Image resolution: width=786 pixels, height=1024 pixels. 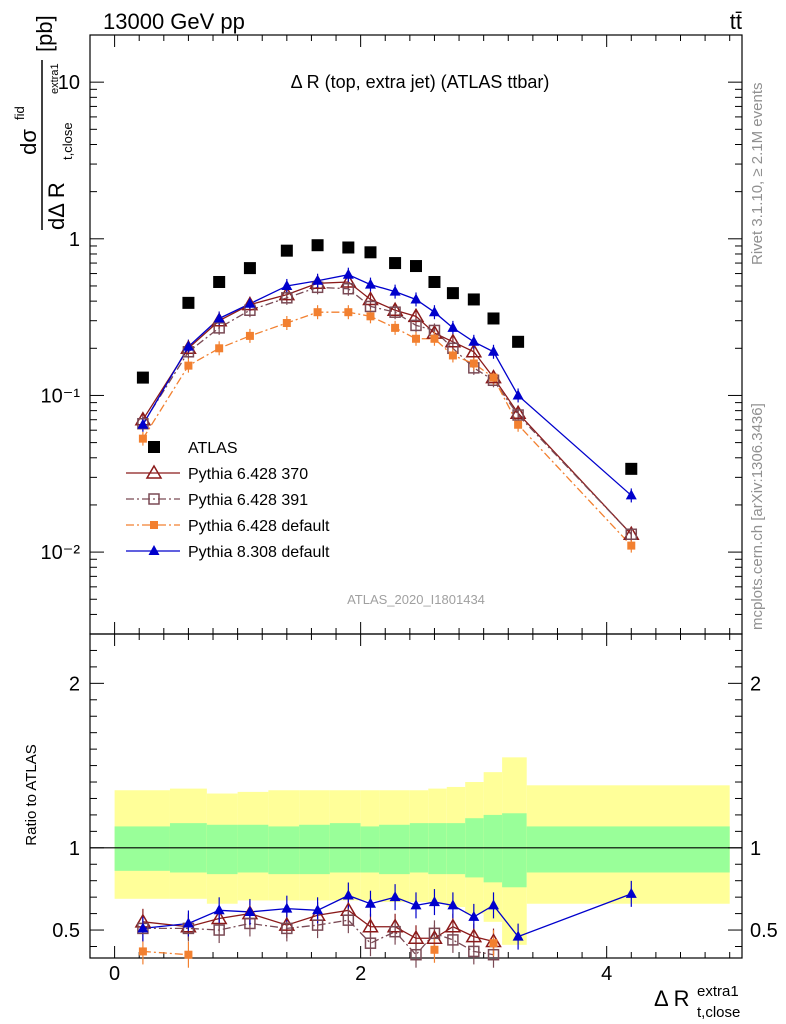 What do you see at coordinates (259, 526) in the screenshot?
I see `legend-label: Pythia 6.428 default` at bounding box center [259, 526].